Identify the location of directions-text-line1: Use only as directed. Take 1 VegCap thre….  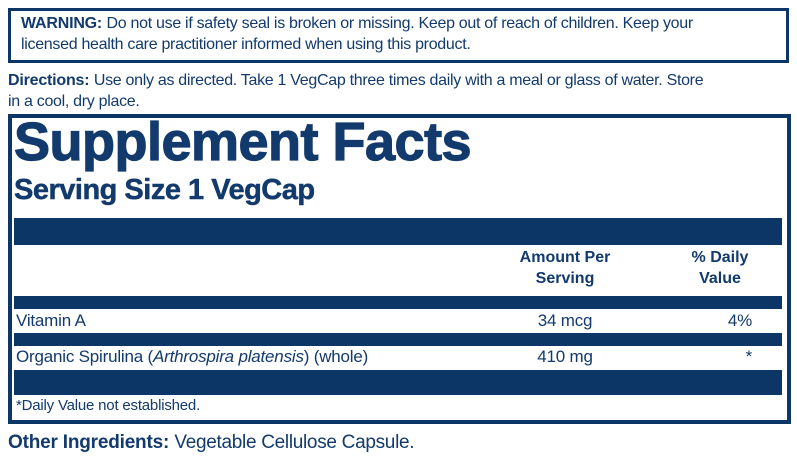
(398, 80).